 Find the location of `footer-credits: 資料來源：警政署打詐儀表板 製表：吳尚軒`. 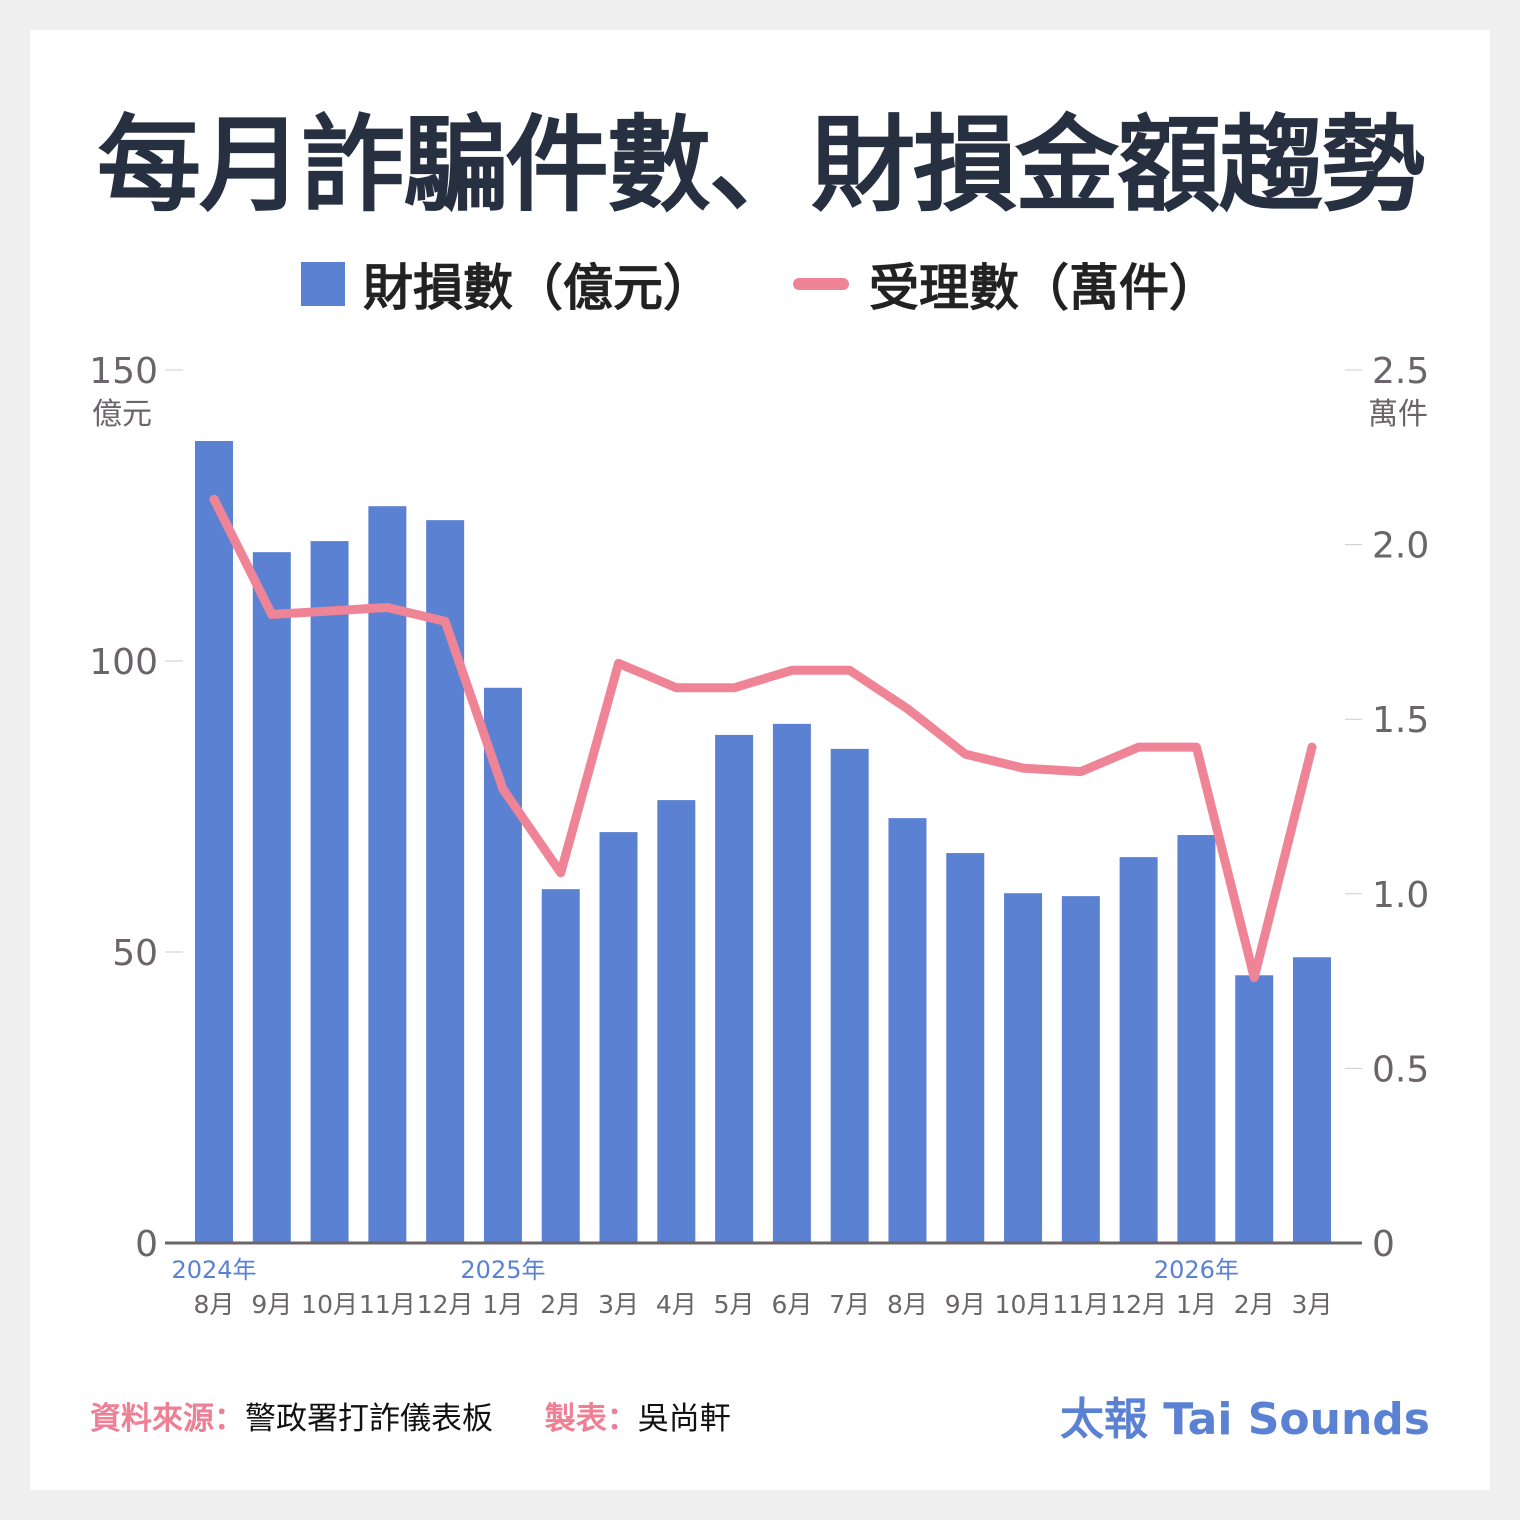

footer-credits: 資料來源：警政署打詐儀表板 製表：吳尚軒 is located at coordinates (410, 1415).